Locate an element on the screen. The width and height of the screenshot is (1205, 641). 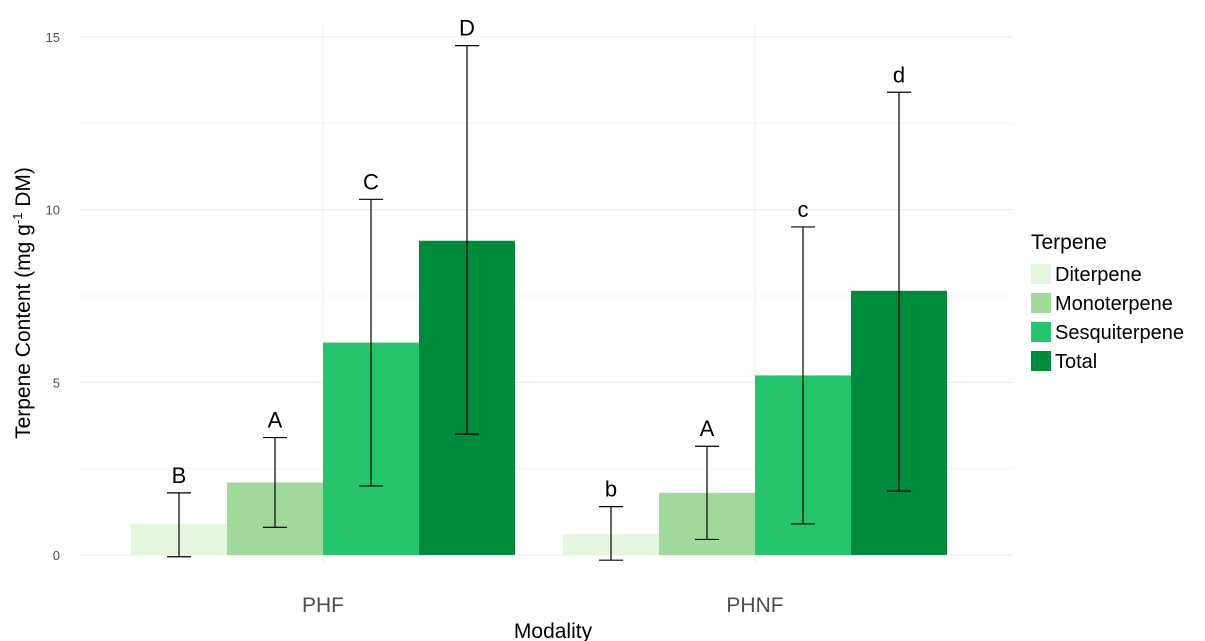
y-axis-ticks: 0 5 10 15 is located at coordinates (53, 296).